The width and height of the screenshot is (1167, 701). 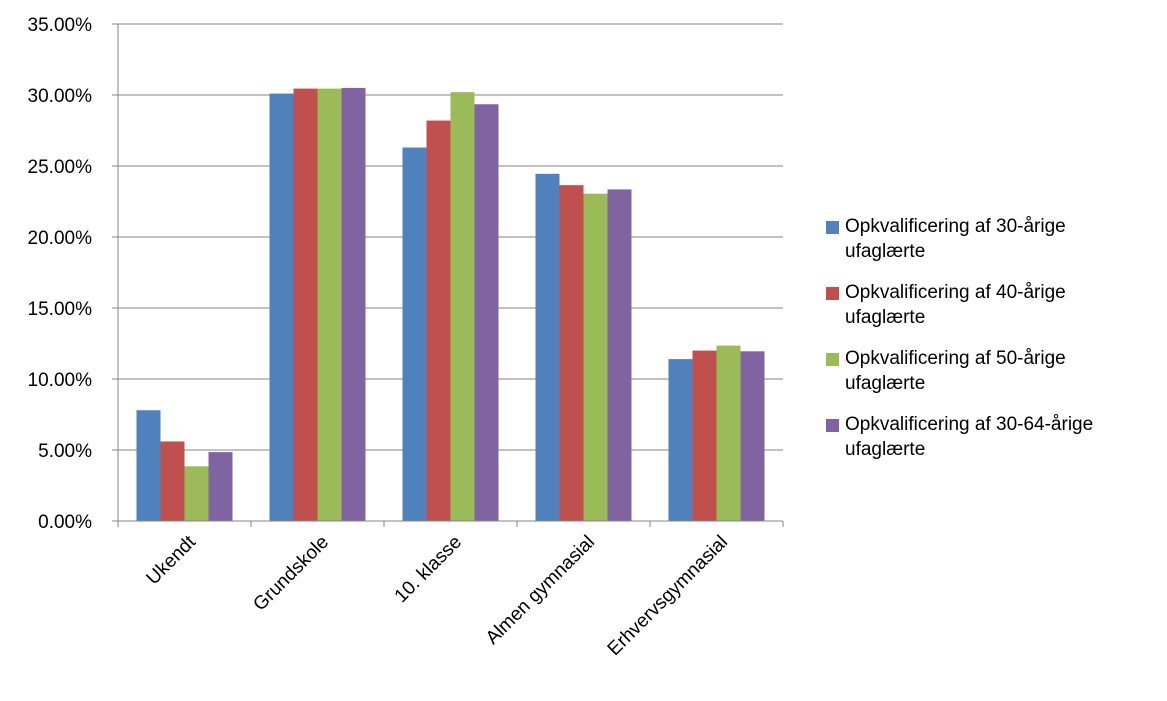 I want to click on x-category-label: Almen gymnasial, so click(x=540, y=590).